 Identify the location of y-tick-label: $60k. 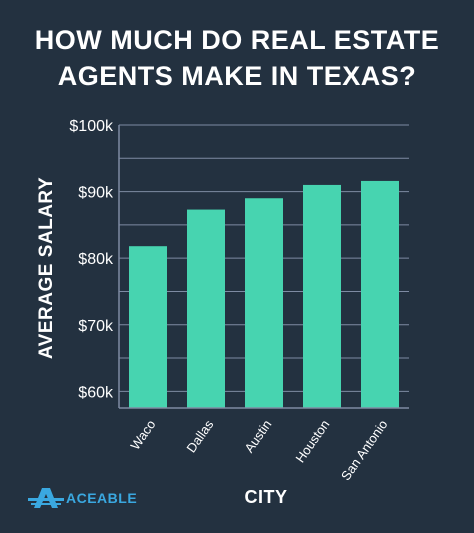
(96, 392).